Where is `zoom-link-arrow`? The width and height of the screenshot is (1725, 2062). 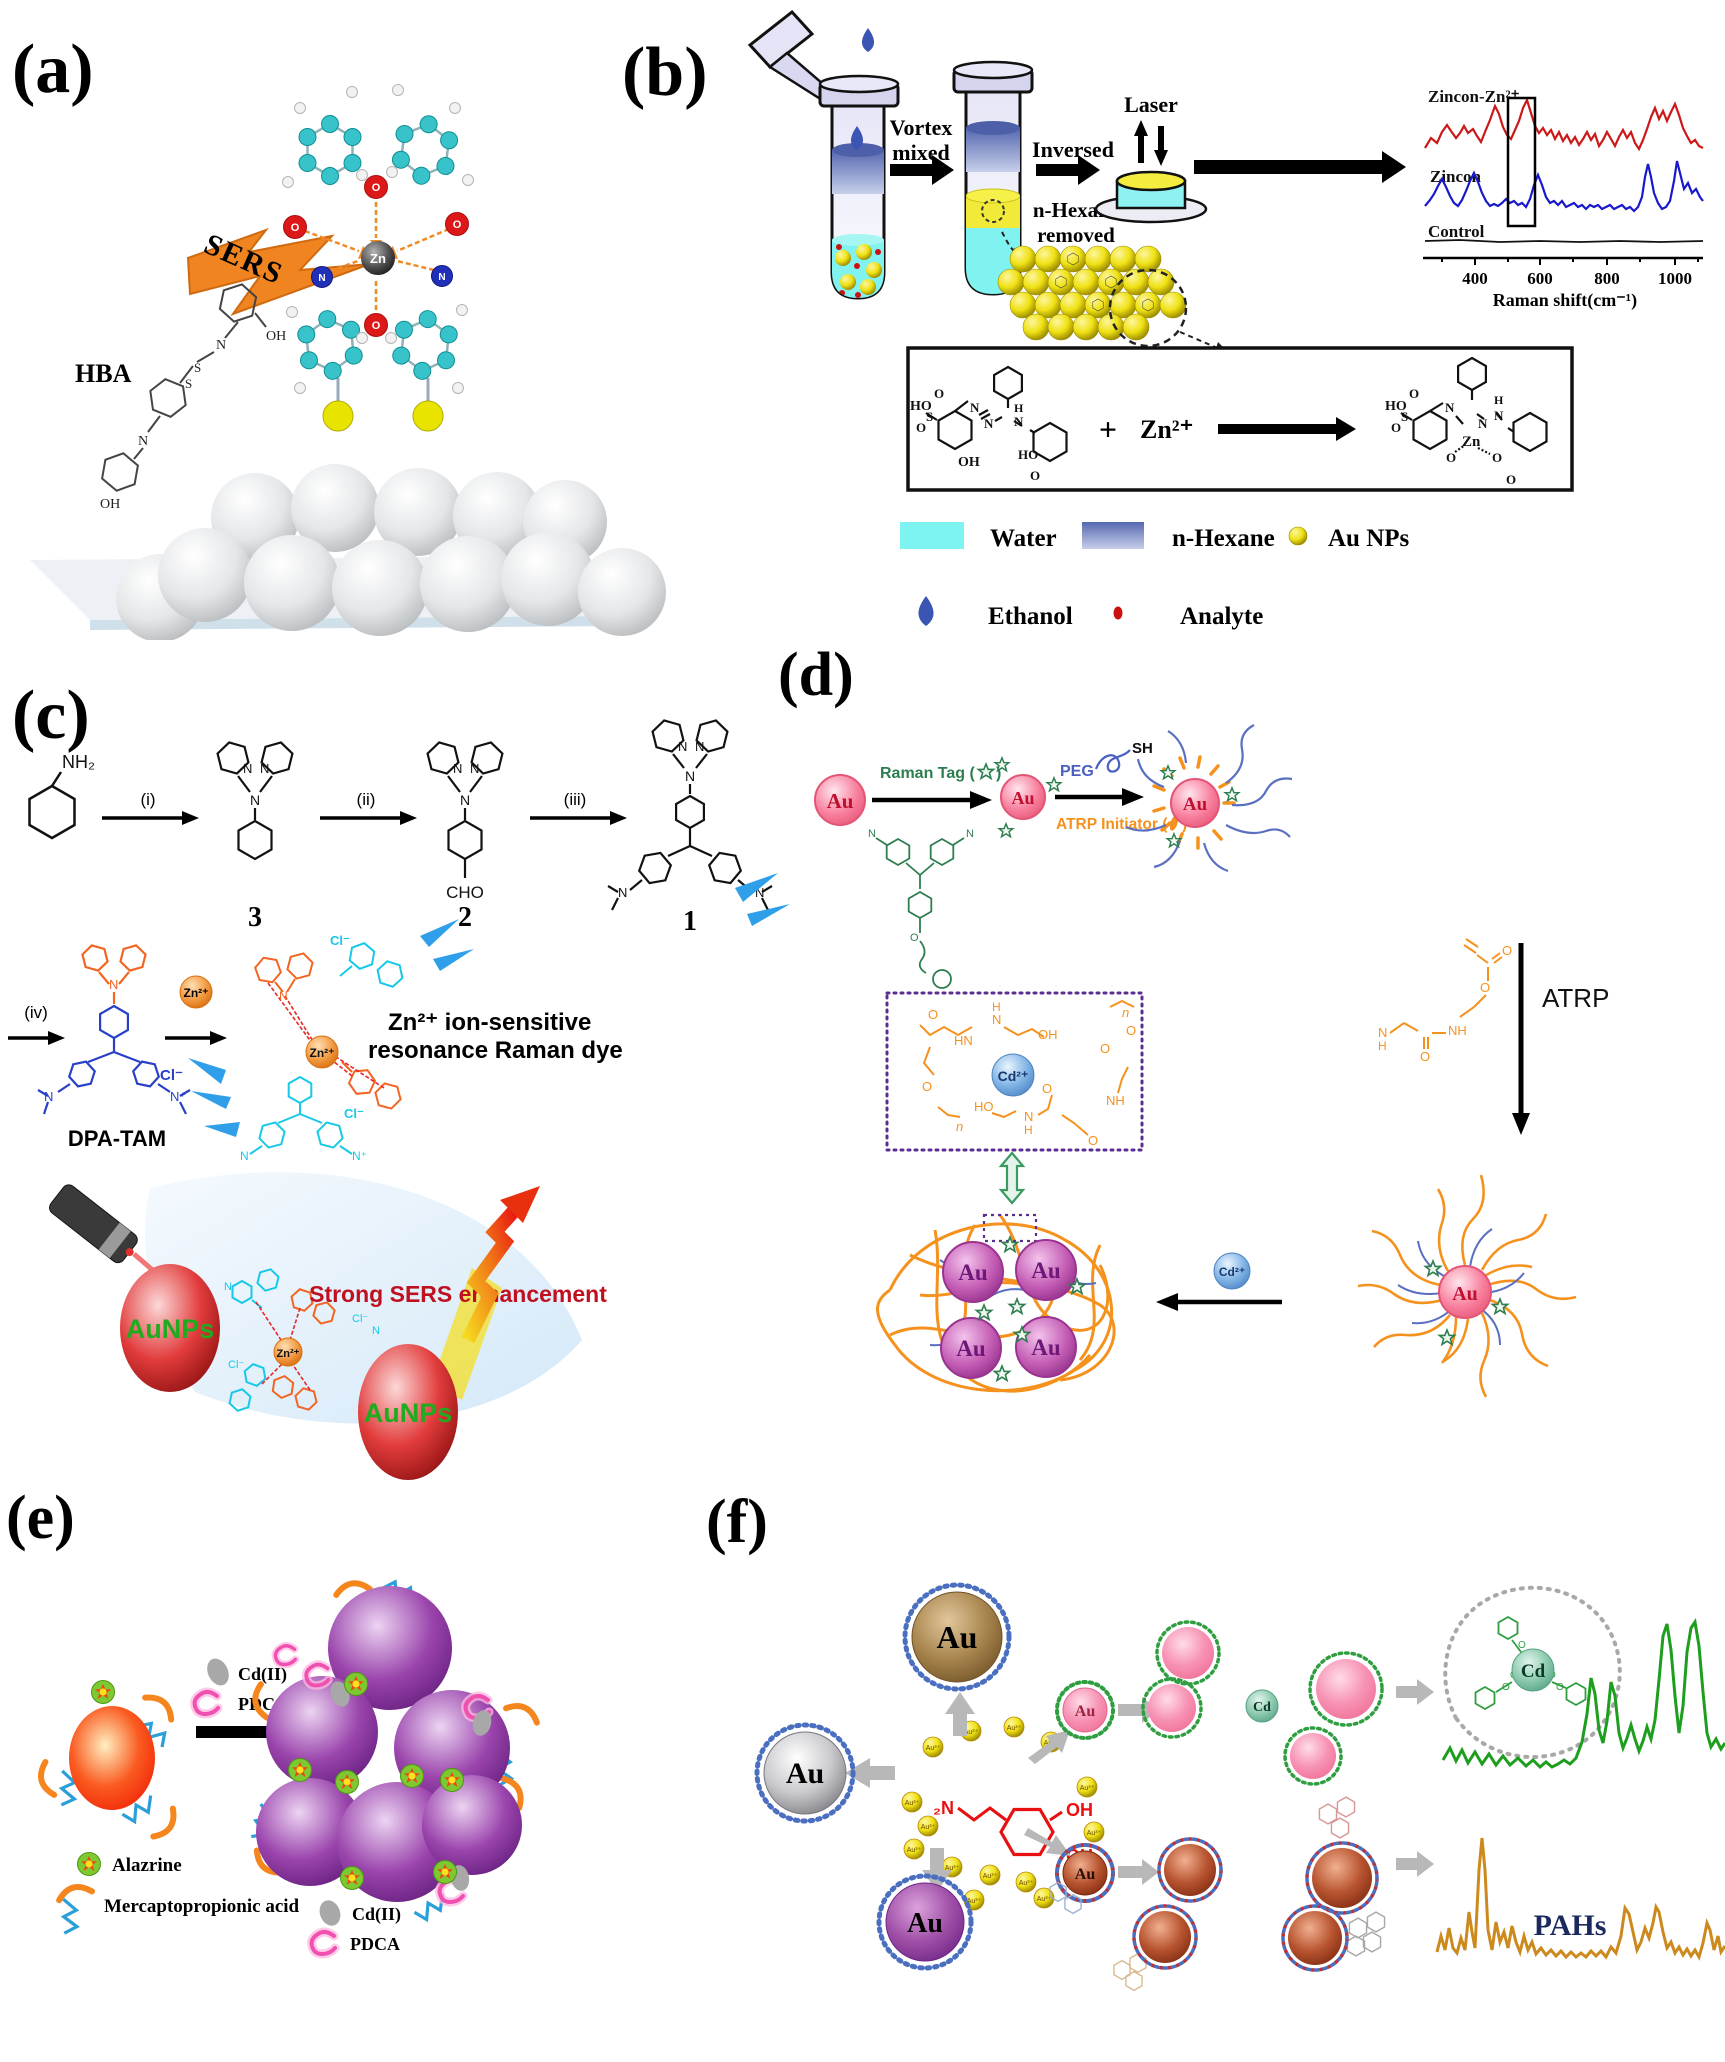
zoom-link-arrow is located at coordinates (1012, 1178).